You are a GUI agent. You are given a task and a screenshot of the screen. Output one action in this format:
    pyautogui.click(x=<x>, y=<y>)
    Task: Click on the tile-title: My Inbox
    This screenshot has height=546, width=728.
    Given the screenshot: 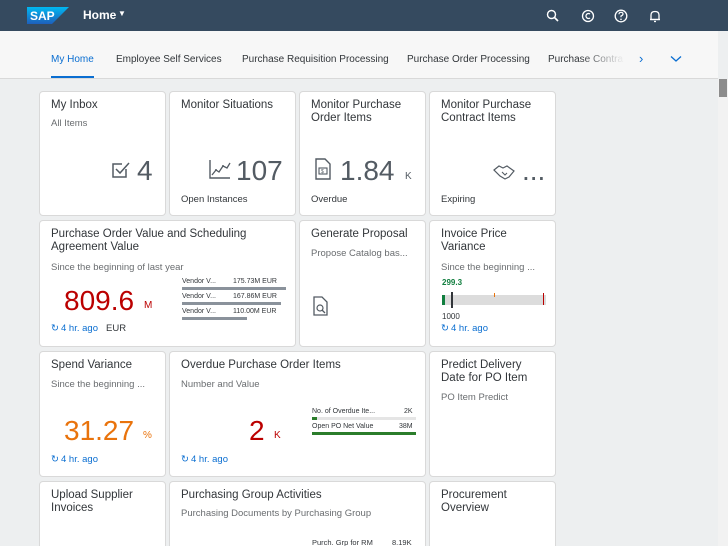 What is the action you would take?
    pyautogui.click(x=74, y=105)
    